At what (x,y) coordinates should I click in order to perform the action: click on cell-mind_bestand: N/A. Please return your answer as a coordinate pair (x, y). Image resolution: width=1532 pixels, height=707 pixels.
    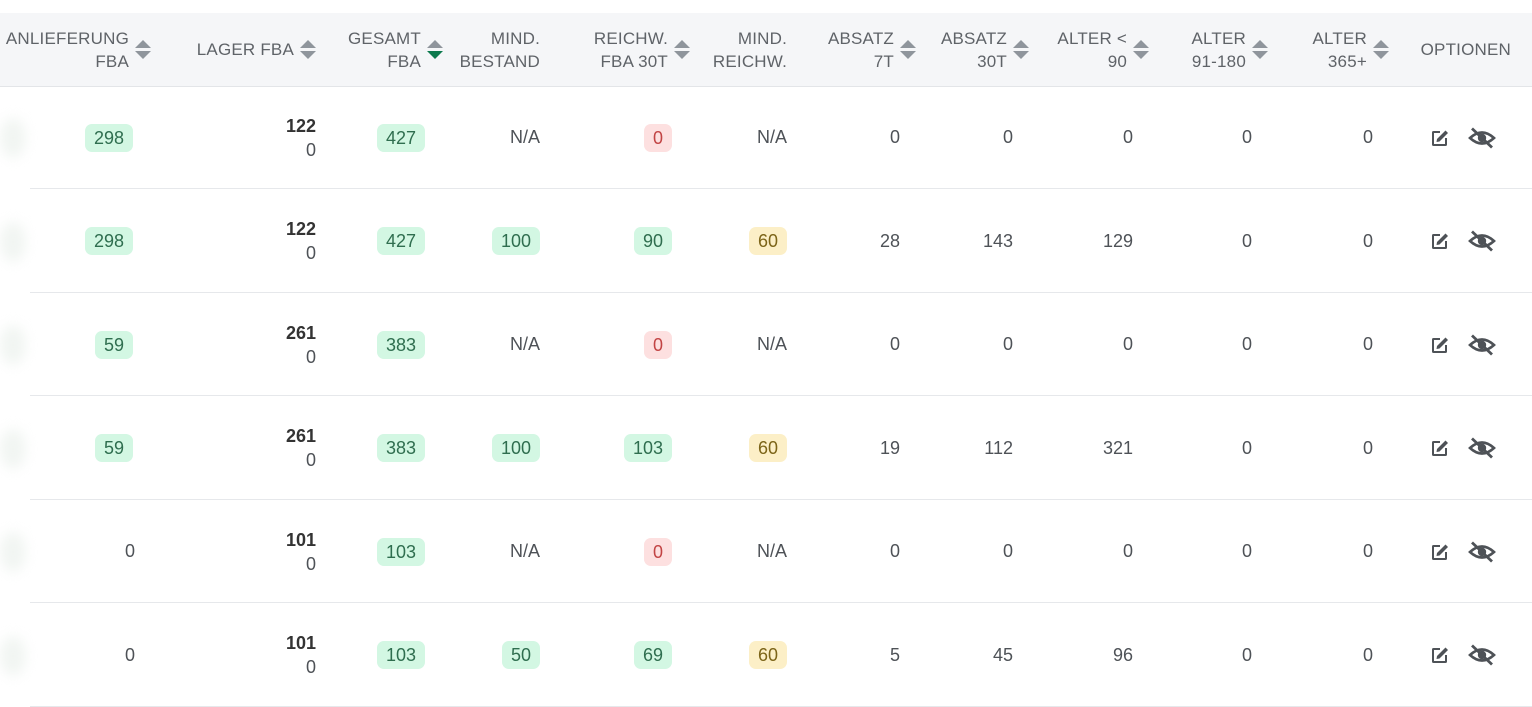
    Looking at the image, I should click on (485, 344).